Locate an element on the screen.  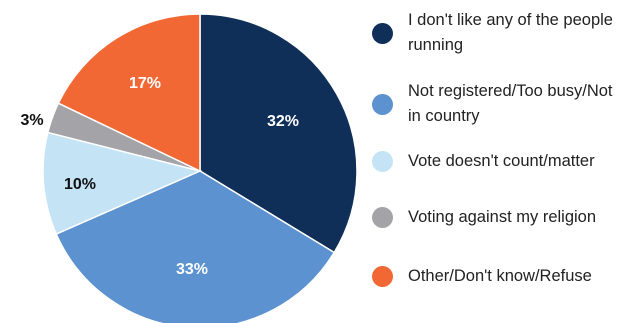
legend-item: Other/Don't know/Refuse is located at coordinates (503, 276).